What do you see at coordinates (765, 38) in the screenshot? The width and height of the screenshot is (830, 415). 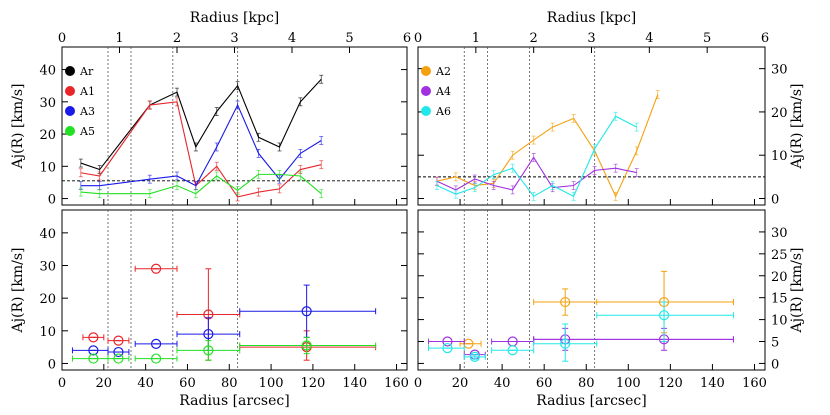 I see `top-tick-label: 6` at bounding box center [765, 38].